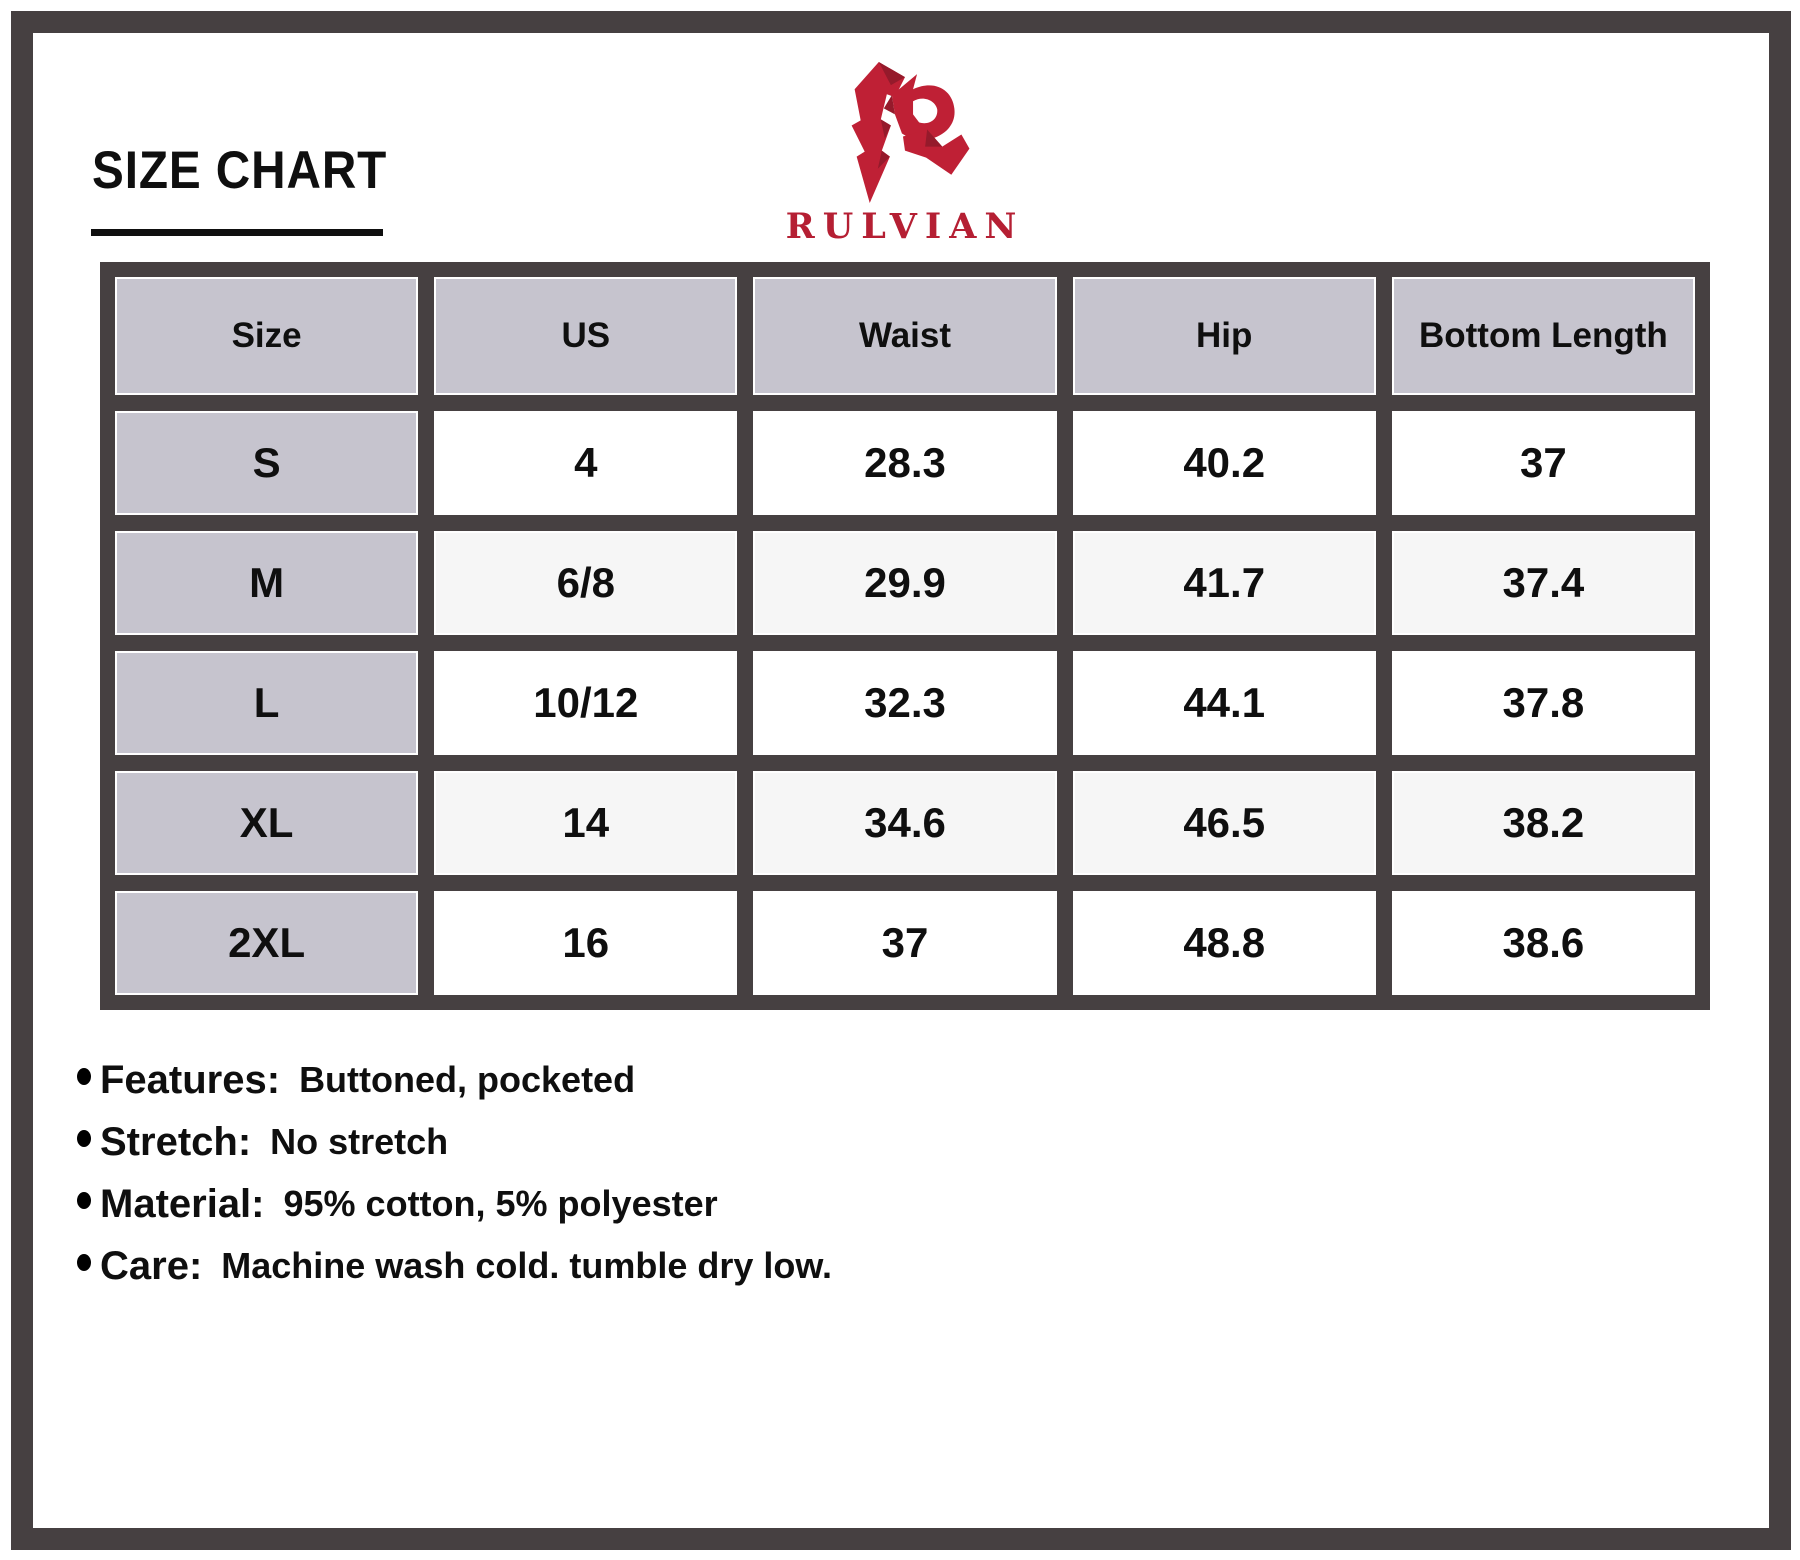 The height and width of the screenshot is (1560, 1800). I want to click on title-underline, so click(237, 232).